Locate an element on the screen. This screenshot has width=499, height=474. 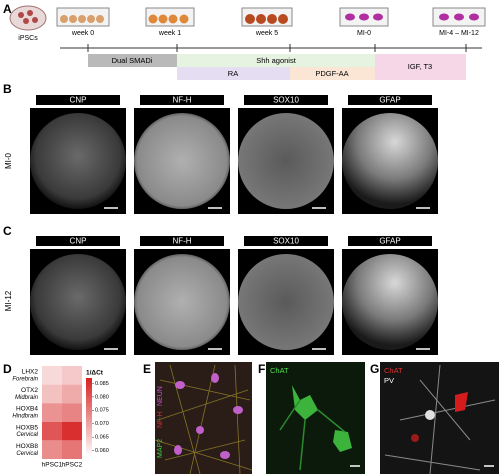
treatment-label: Shh agonist is located at coordinates (276, 60).